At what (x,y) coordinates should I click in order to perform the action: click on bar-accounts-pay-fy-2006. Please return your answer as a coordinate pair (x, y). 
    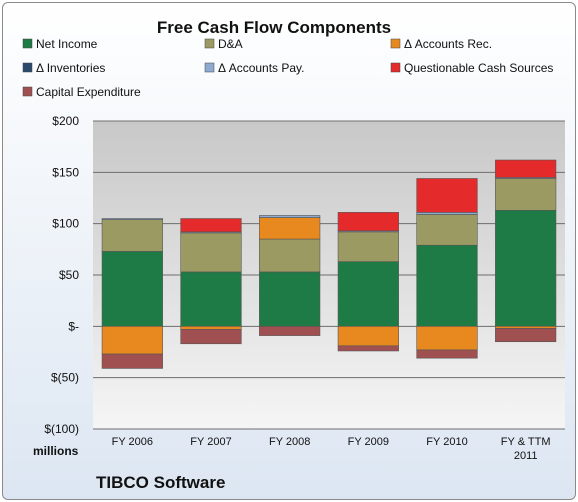
    Looking at the image, I should click on (132, 219).